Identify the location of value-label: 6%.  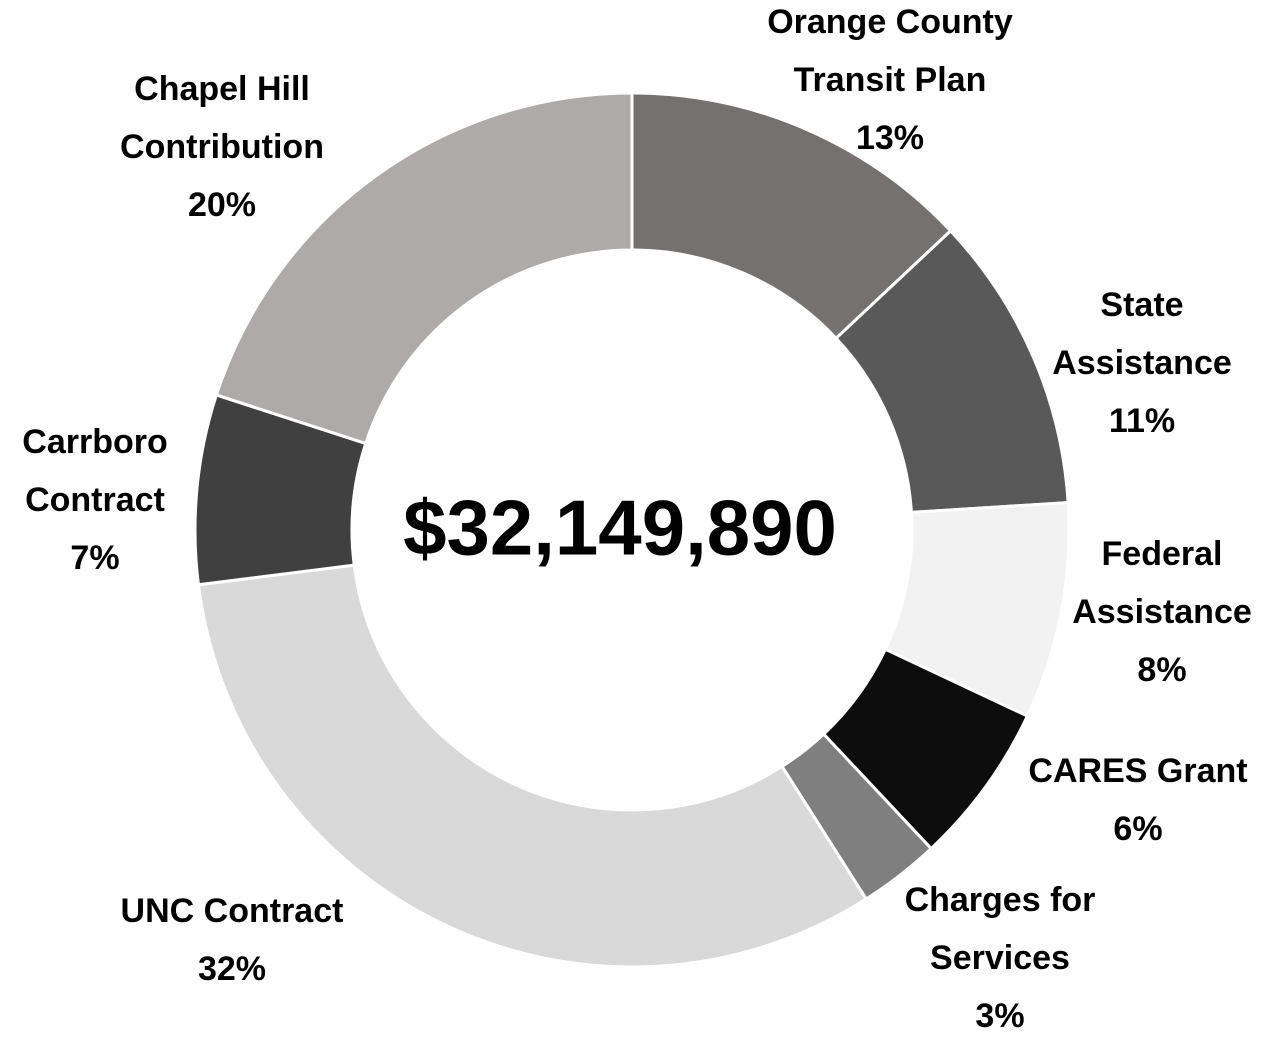
(1138, 829).